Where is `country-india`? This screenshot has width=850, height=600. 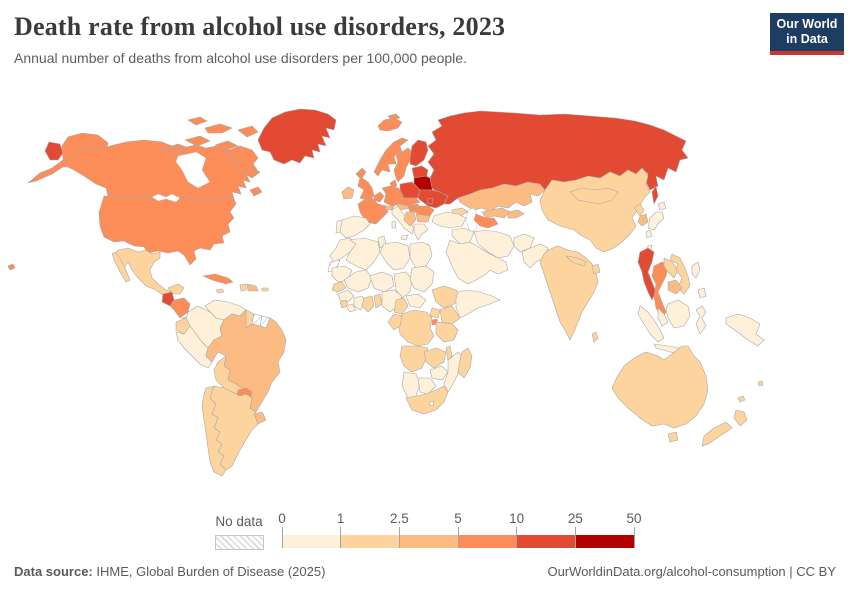 country-india is located at coordinates (569, 293).